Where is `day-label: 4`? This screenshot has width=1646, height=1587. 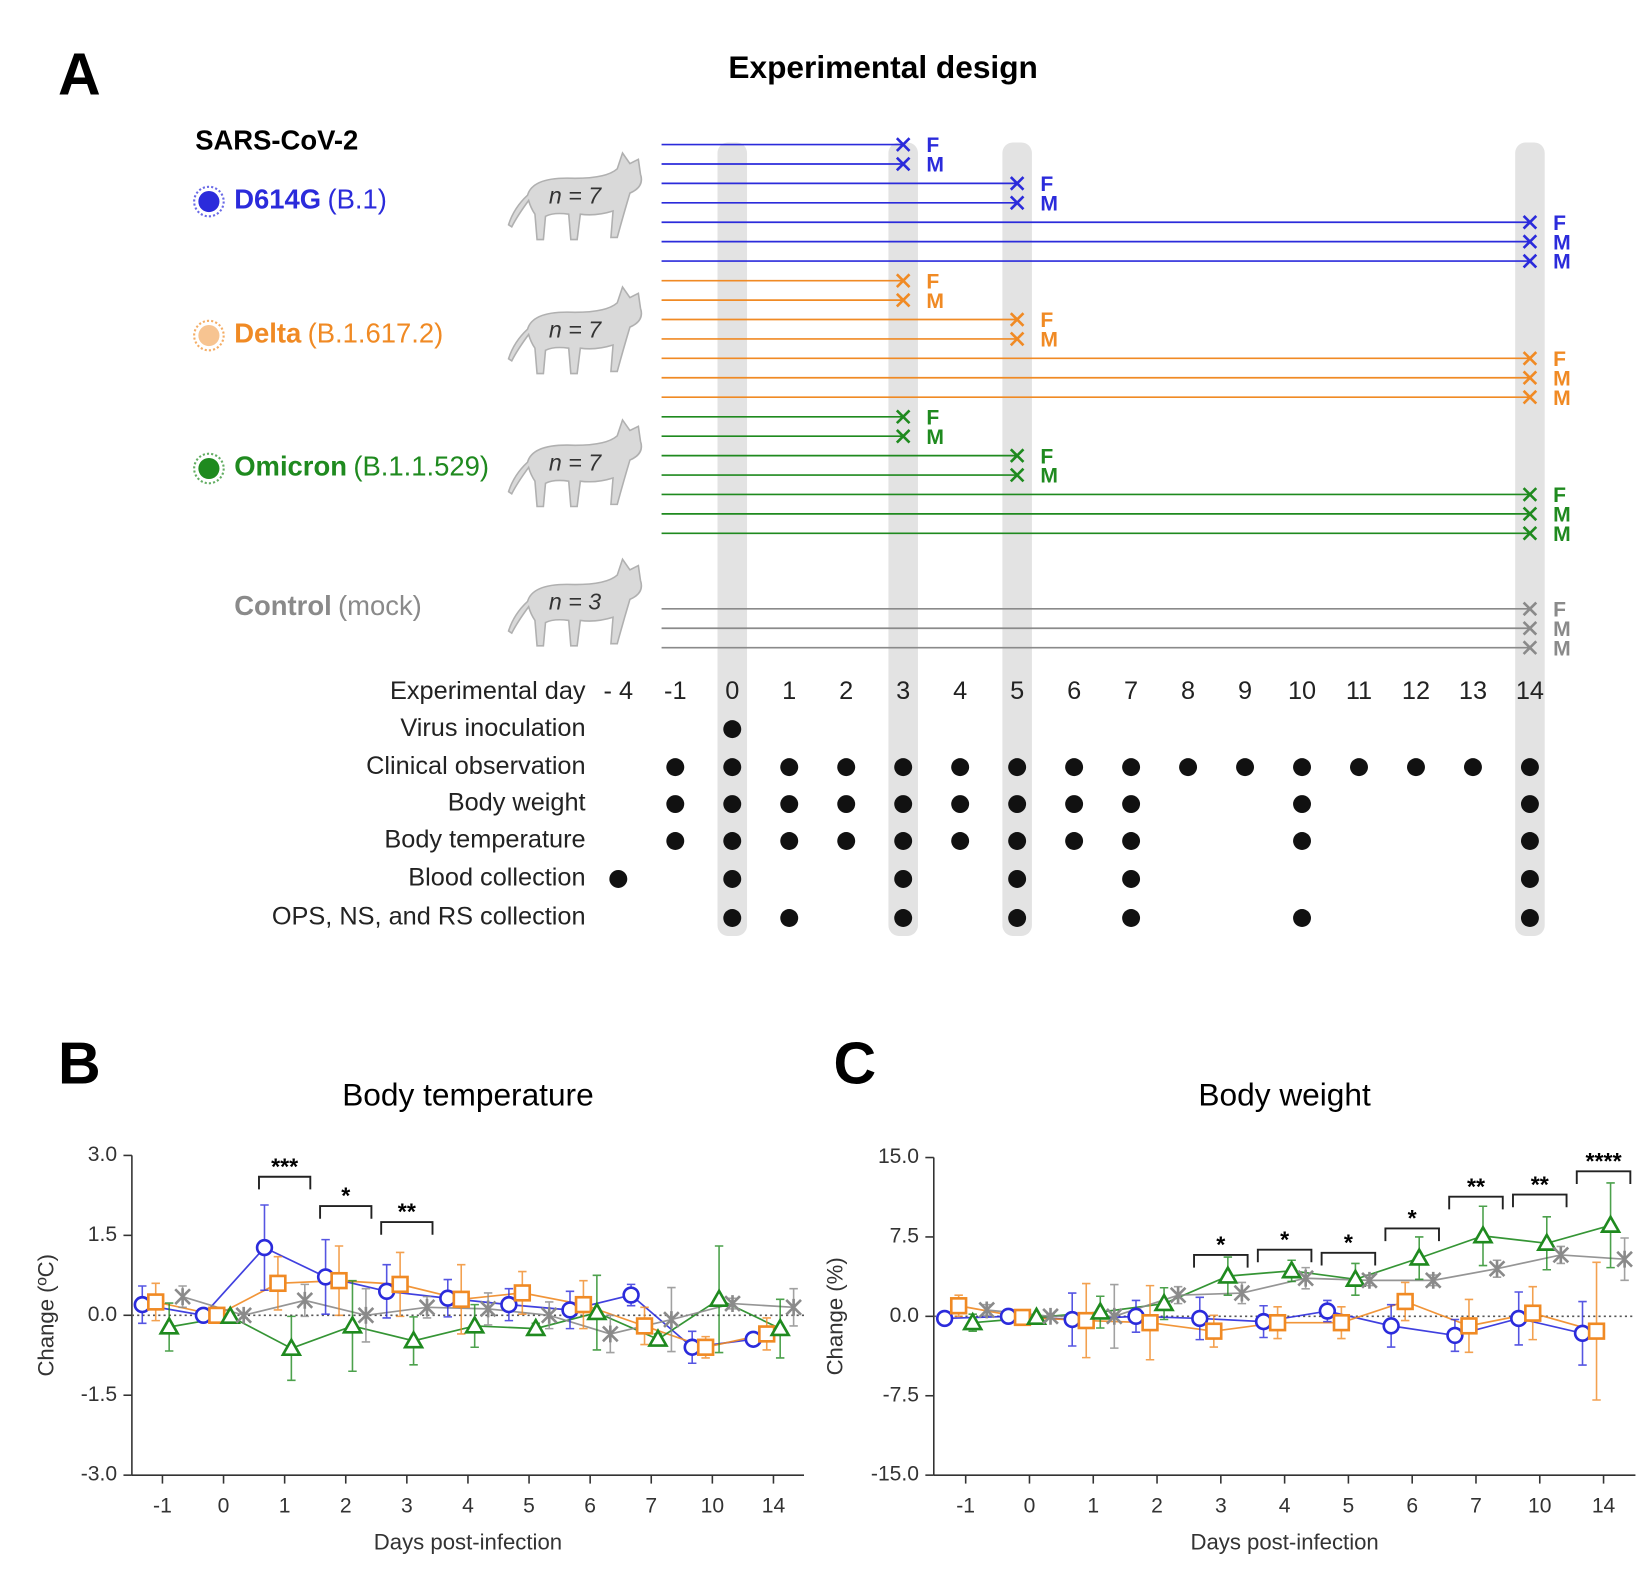
day-label: 4 is located at coordinates (960, 691).